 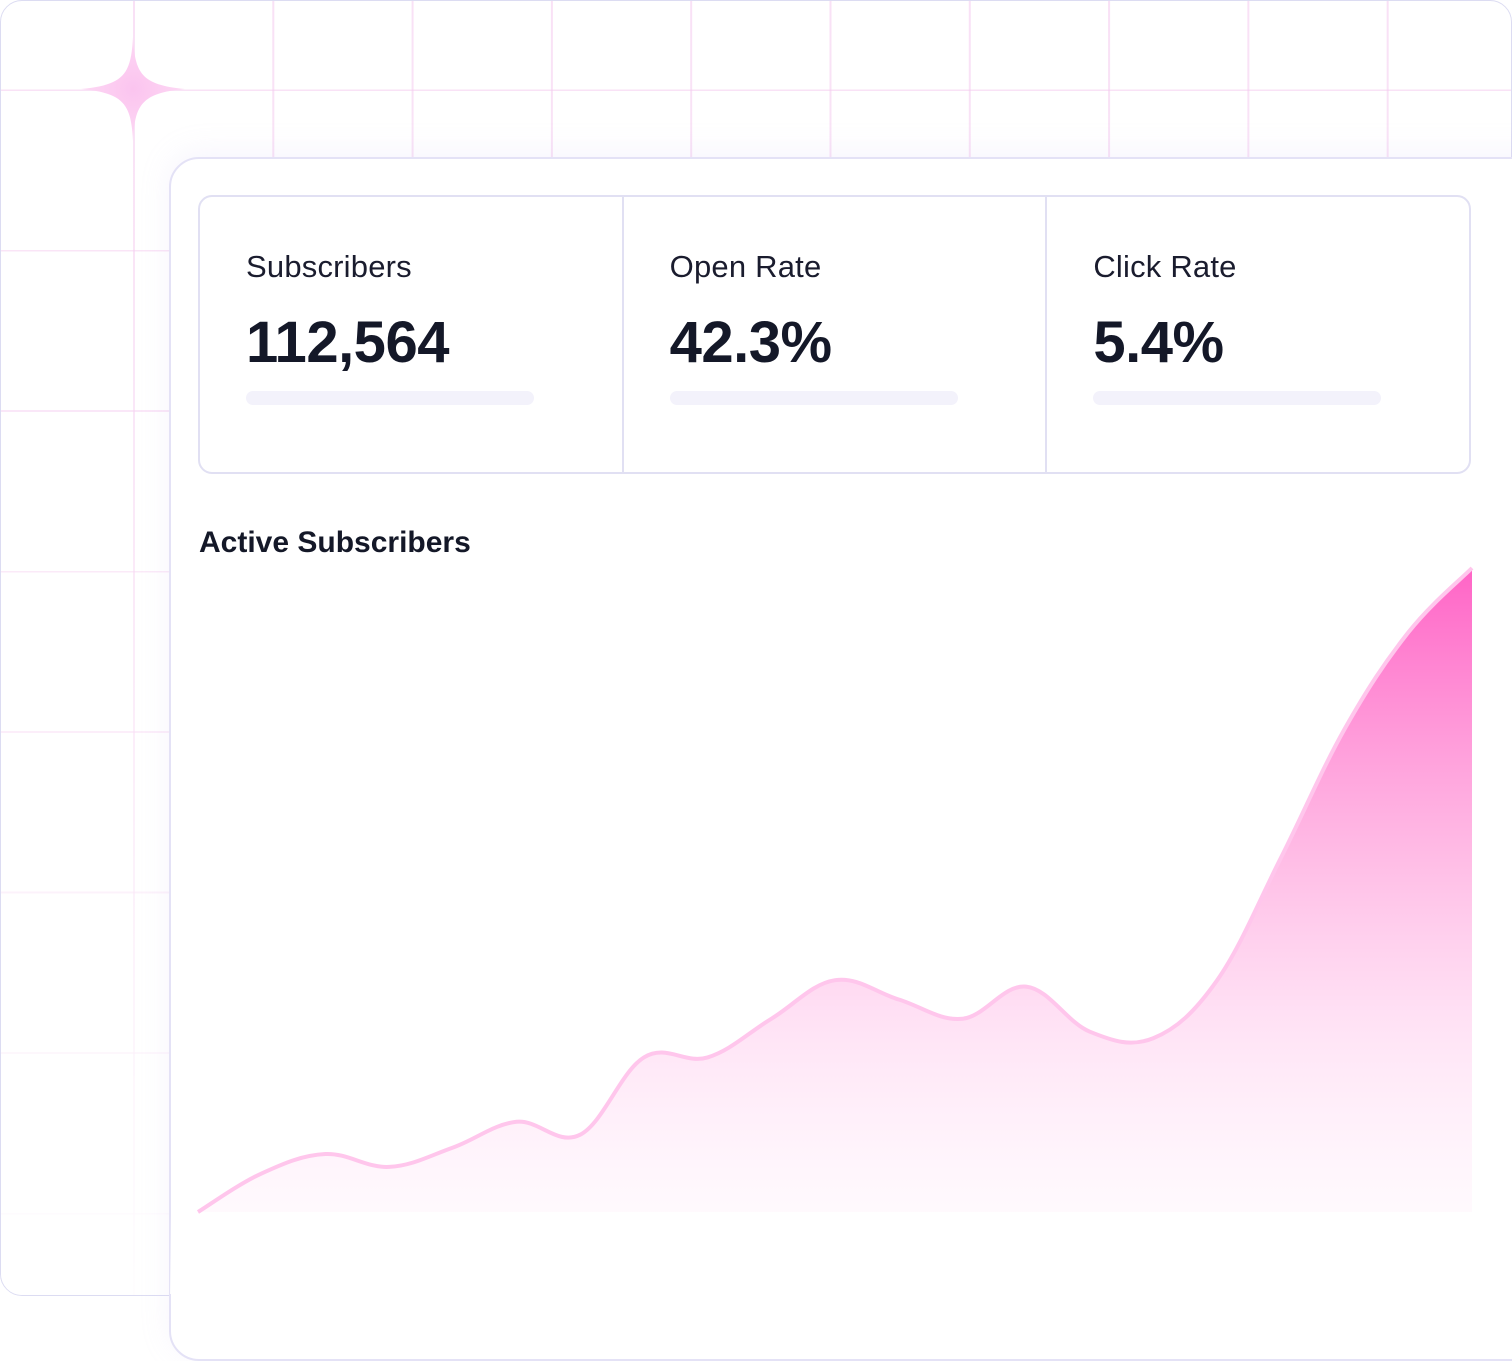 I want to click on stat-label: Click Rate, so click(x=1165, y=266).